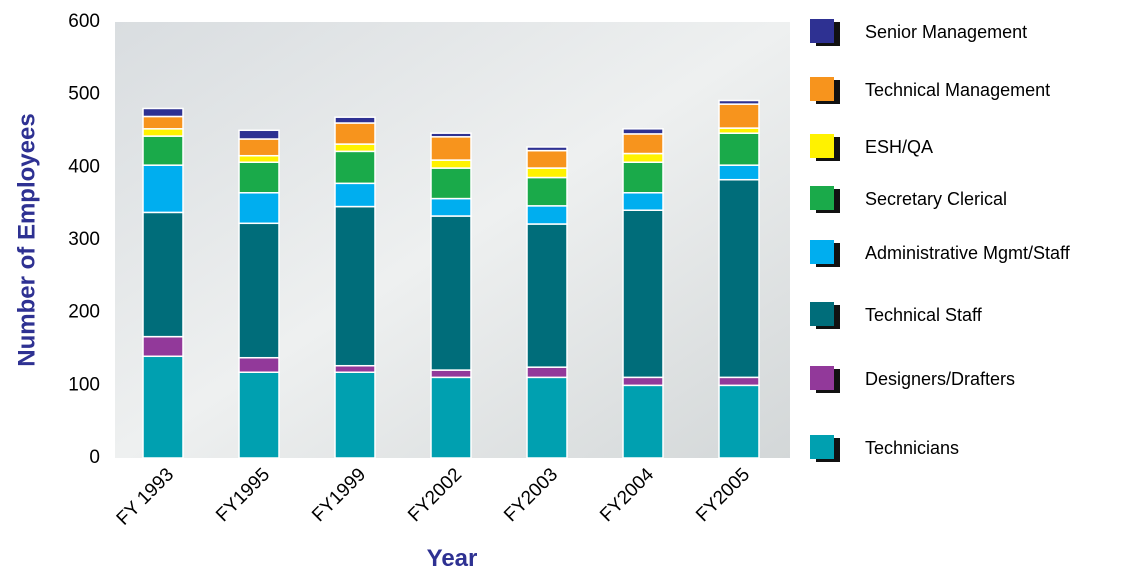  What do you see at coordinates (968, 253) in the screenshot?
I see `legend-label: Administrative Mgmt/Staff` at bounding box center [968, 253].